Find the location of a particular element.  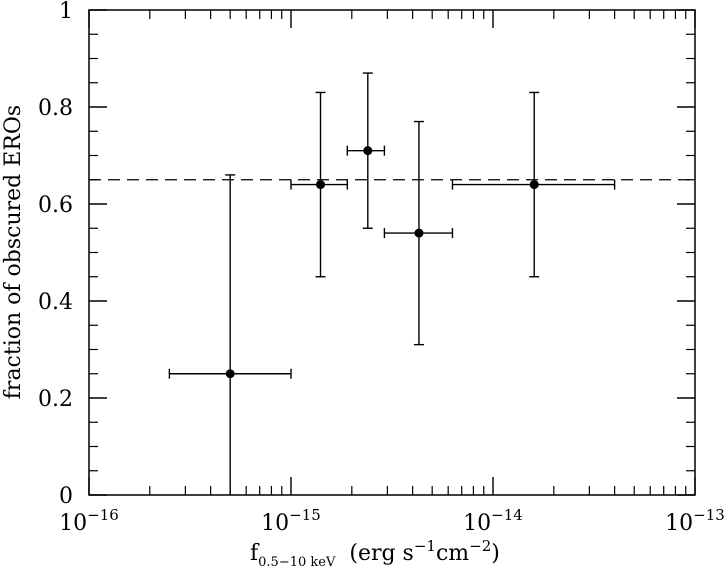

y-tick-label: 0.2 is located at coordinates (55, 399).